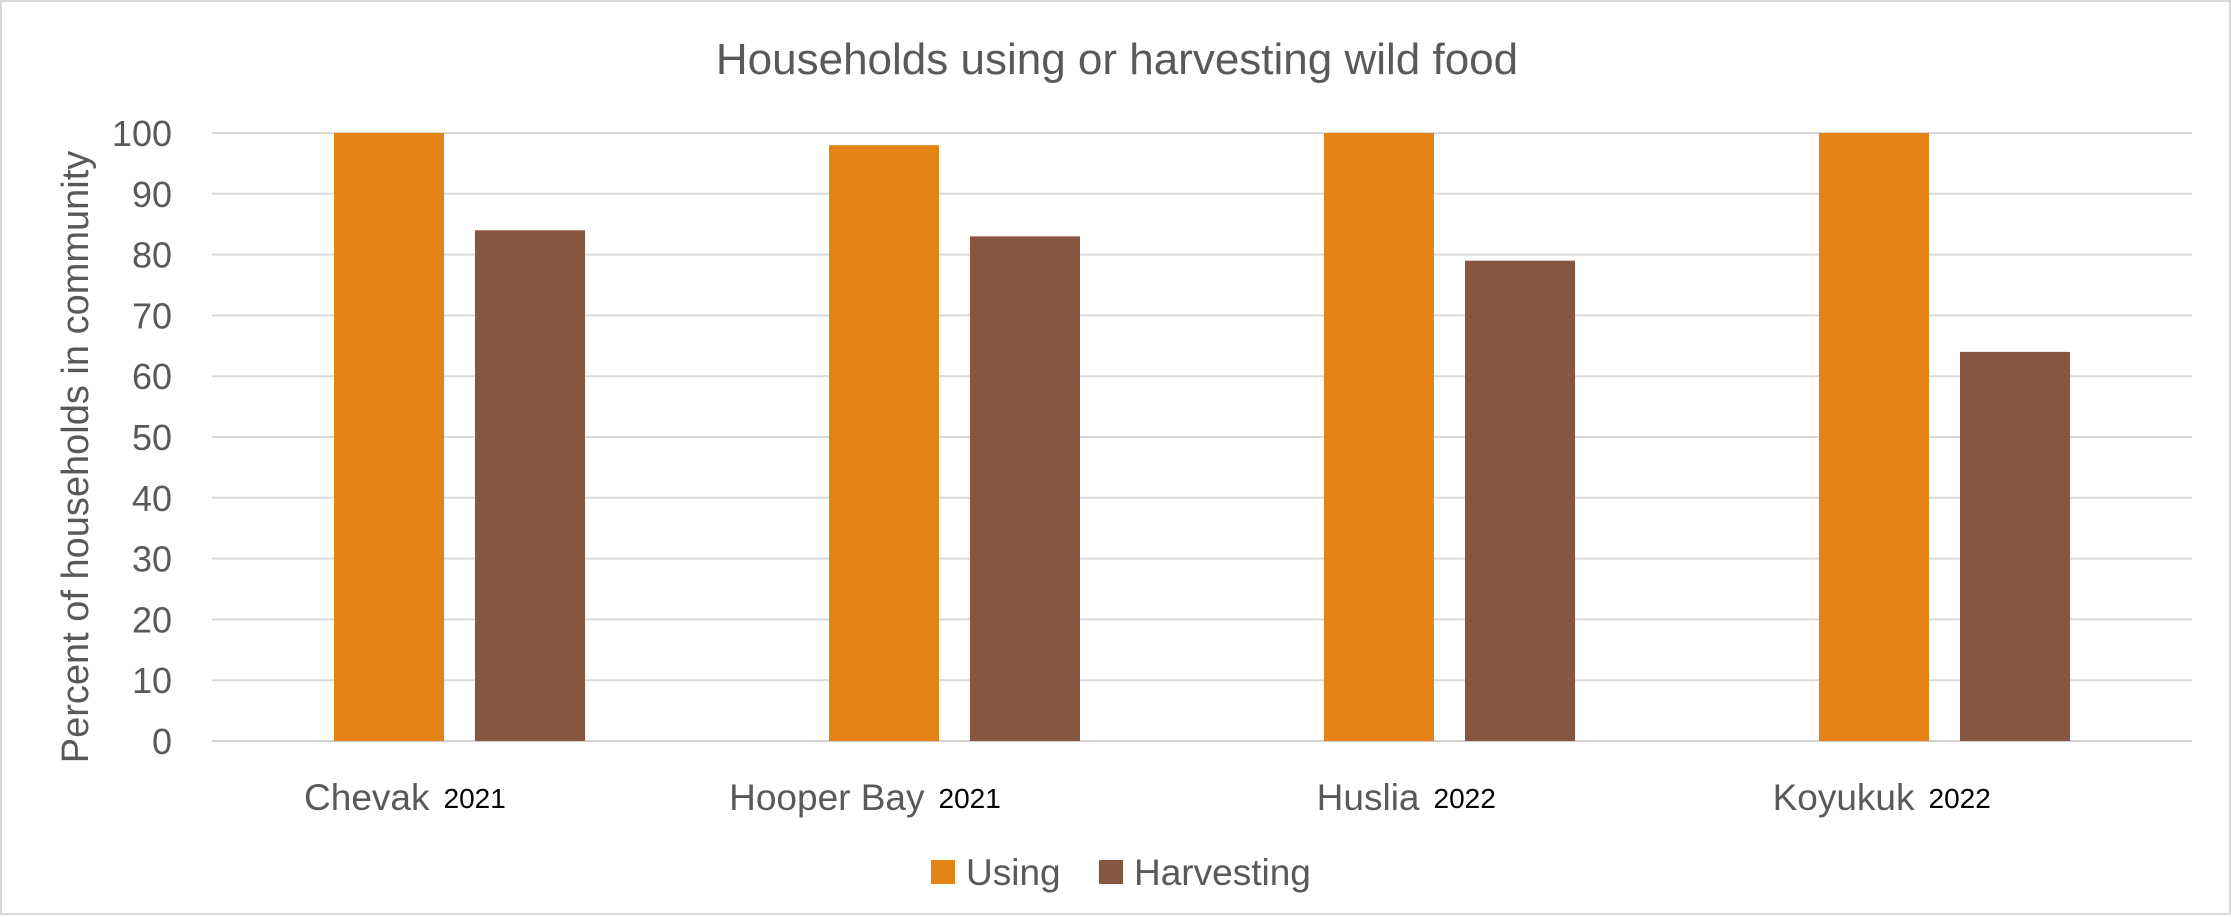  I want to click on y-tick-label: 100, so click(142, 133).